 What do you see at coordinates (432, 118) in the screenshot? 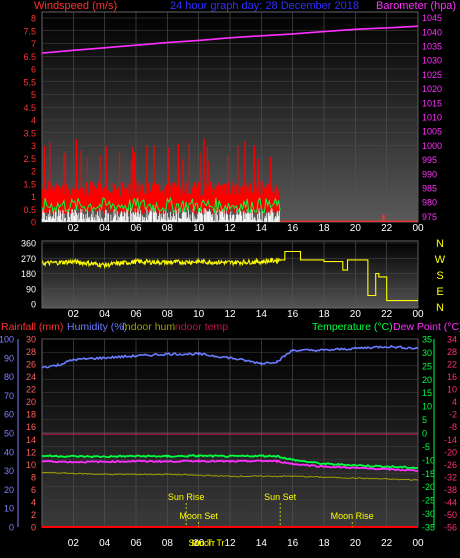
I see `barometer-tick-label: 1010` at bounding box center [432, 118].